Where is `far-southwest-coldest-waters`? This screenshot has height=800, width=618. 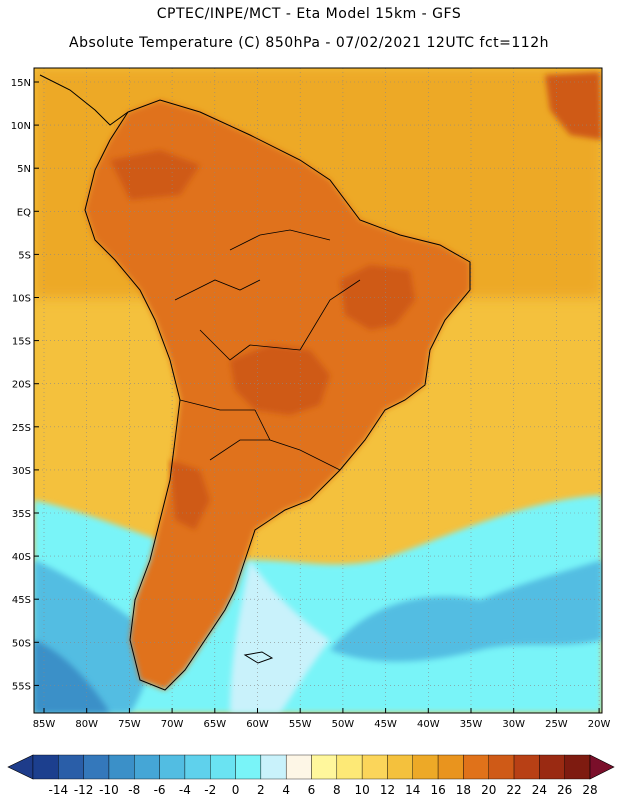
far-southwest-coldest-waters is located at coordinates (72, 676).